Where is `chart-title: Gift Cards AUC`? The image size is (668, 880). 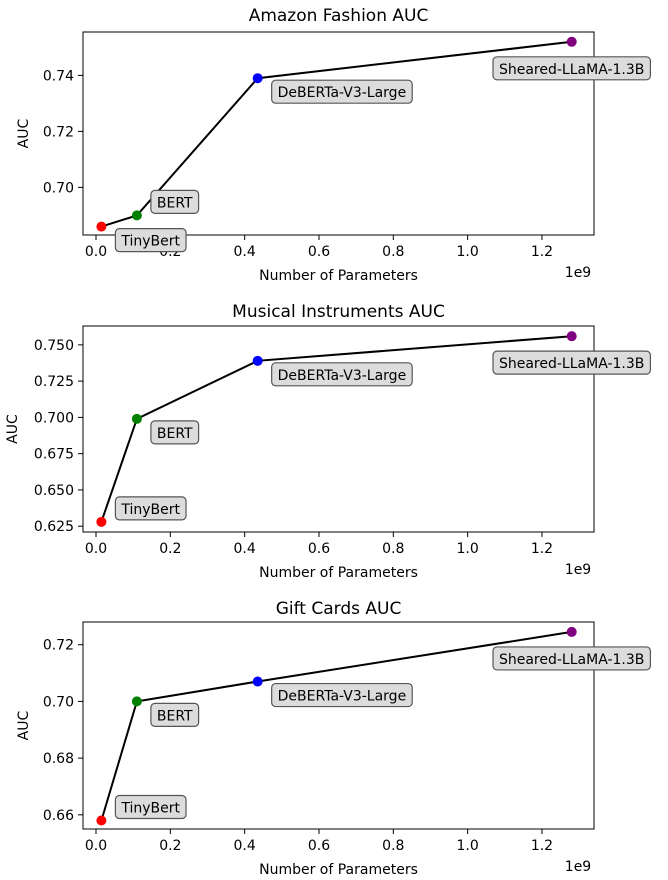
chart-title: Gift Cards AUC is located at coordinates (339, 609).